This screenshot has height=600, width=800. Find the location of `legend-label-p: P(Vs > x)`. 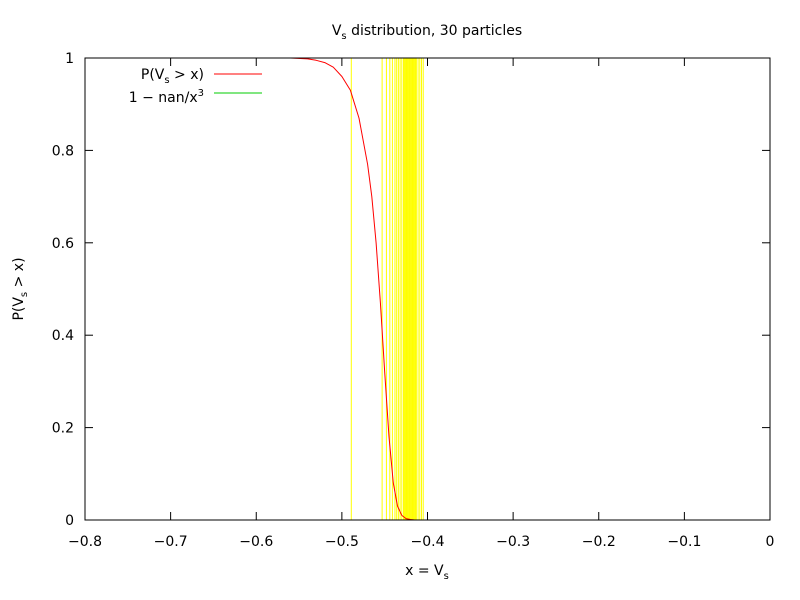

legend-label-p: P(Vs > x) is located at coordinates (172, 76).